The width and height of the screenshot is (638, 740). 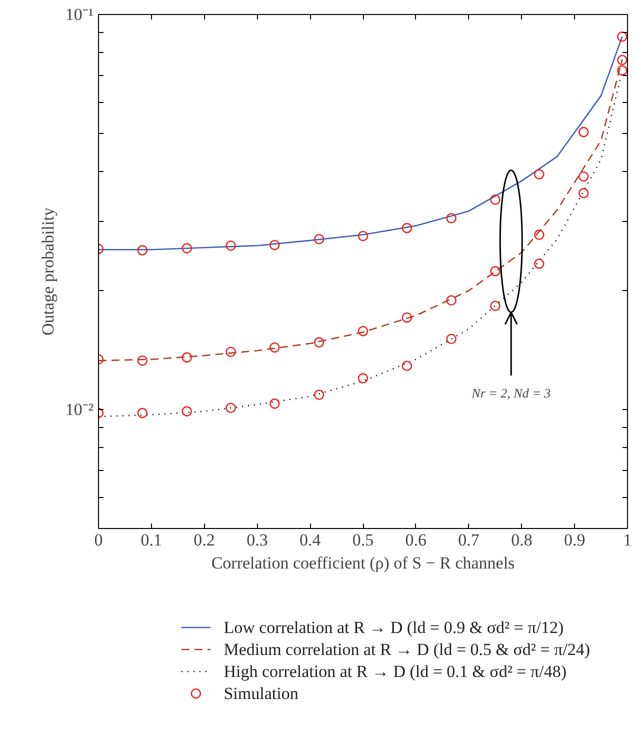 What do you see at coordinates (261, 693) in the screenshot?
I see `legend-label: Simulation` at bounding box center [261, 693].